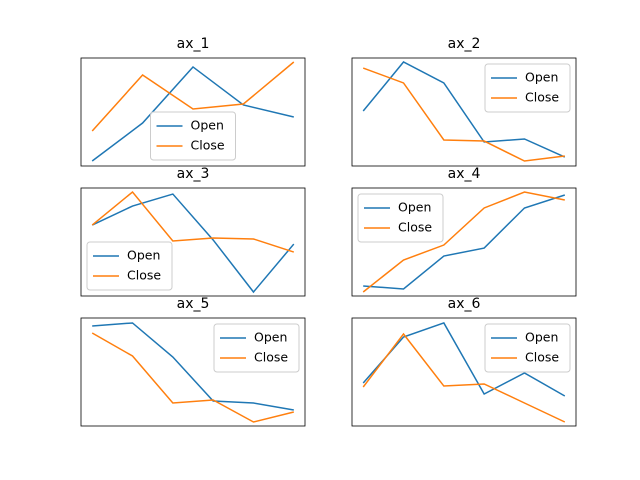  Describe the element at coordinates (464, 44) in the screenshot. I see `subplot-title: ax_2` at that location.